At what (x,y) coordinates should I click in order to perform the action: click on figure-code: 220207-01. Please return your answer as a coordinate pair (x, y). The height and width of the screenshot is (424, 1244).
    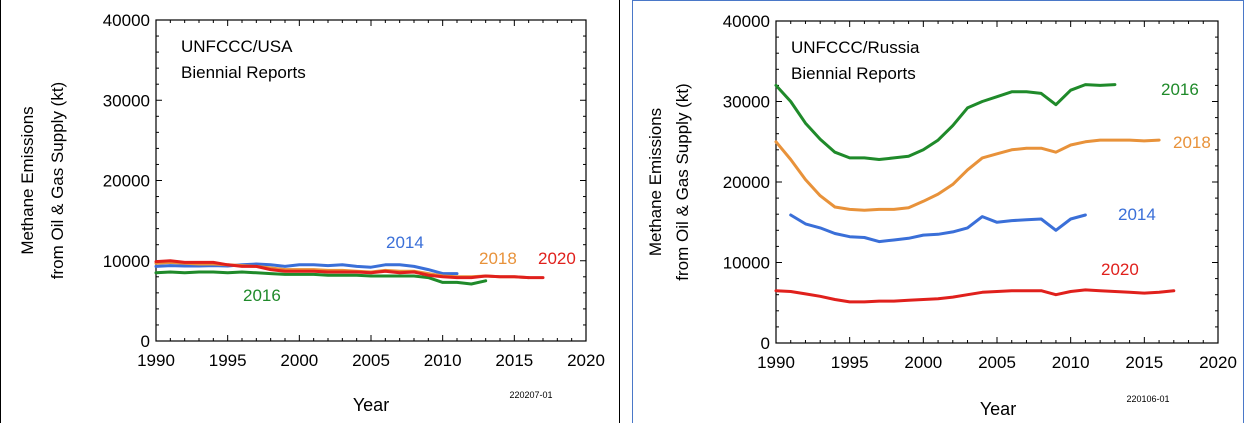
    Looking at the image, I should click on (530, 395).